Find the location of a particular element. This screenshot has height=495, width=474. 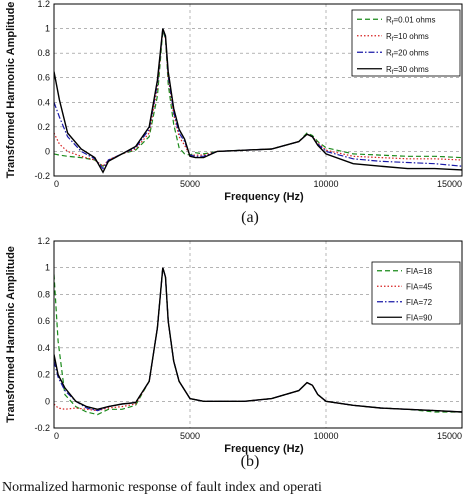

legend-label-2: FIA=45 is located at coordinates (419, 286).